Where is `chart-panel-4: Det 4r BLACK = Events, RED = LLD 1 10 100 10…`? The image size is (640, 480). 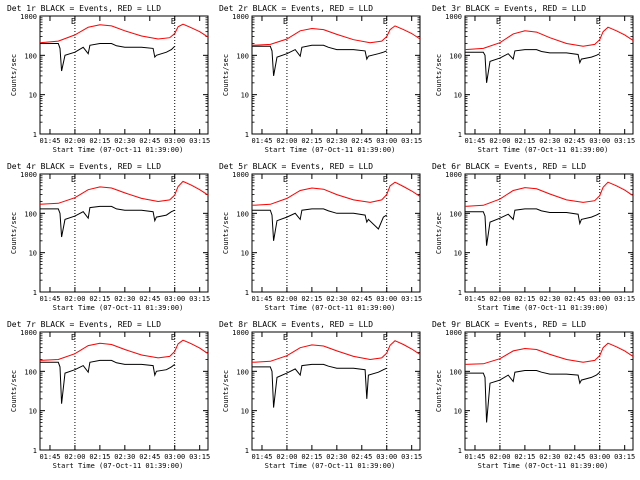
chart-panel-4: Det 4r BLACK = Events, RED = LLD 1 10 100 10… is located at coordinates (108, 237).